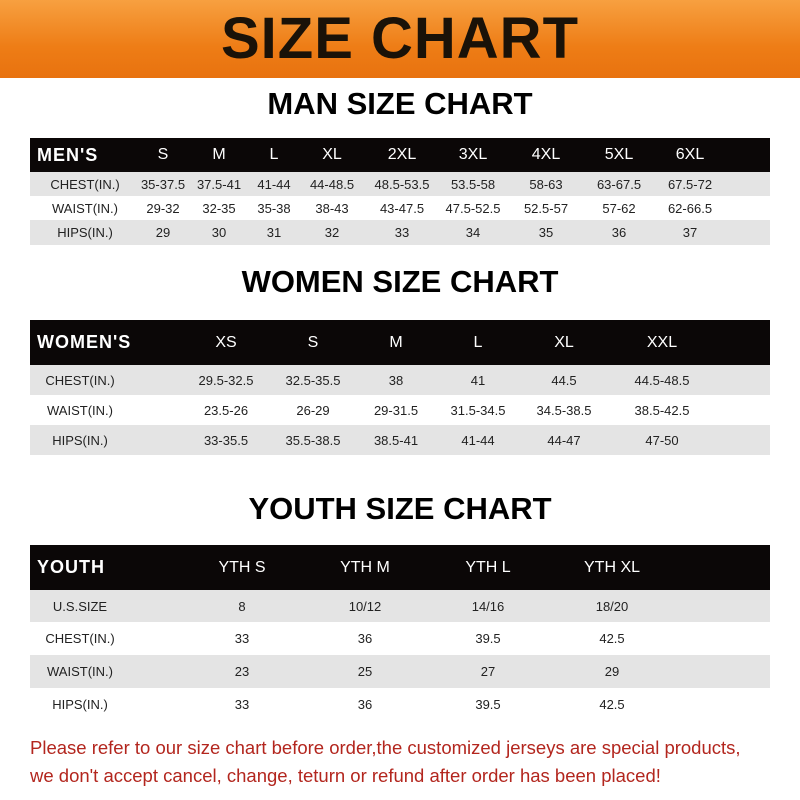  I want to click on measurement-value: 35-38, so click(274, 208).